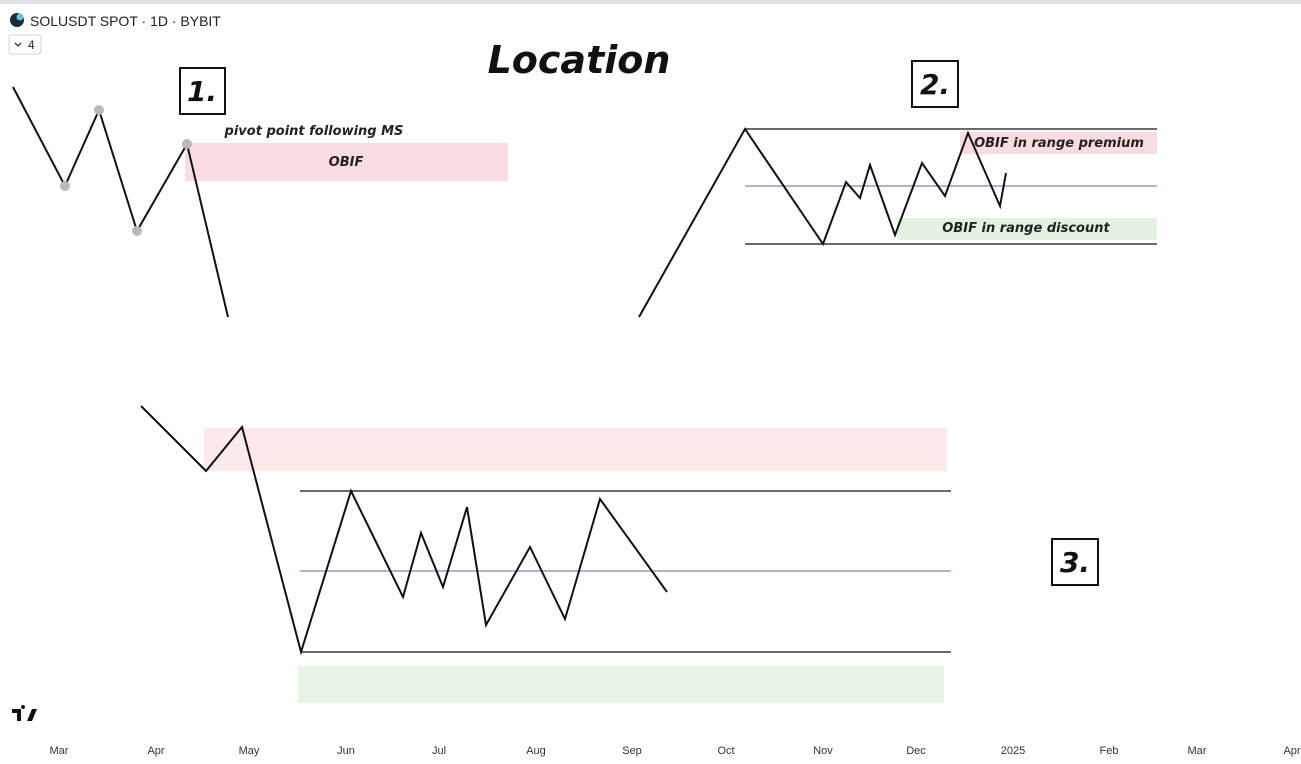  I want to click on time-label: Jun, so click(346, 751).